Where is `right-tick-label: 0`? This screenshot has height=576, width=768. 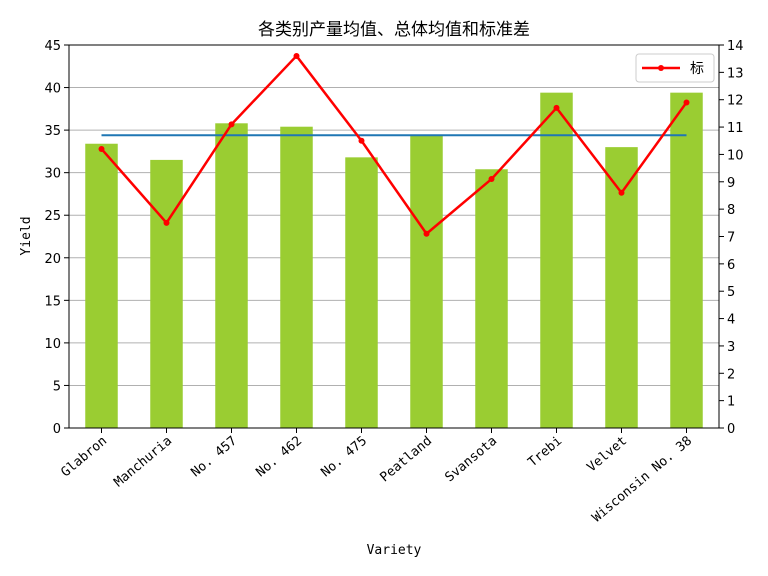
right-tick-label: 0 is located at coordinates (731, 429).